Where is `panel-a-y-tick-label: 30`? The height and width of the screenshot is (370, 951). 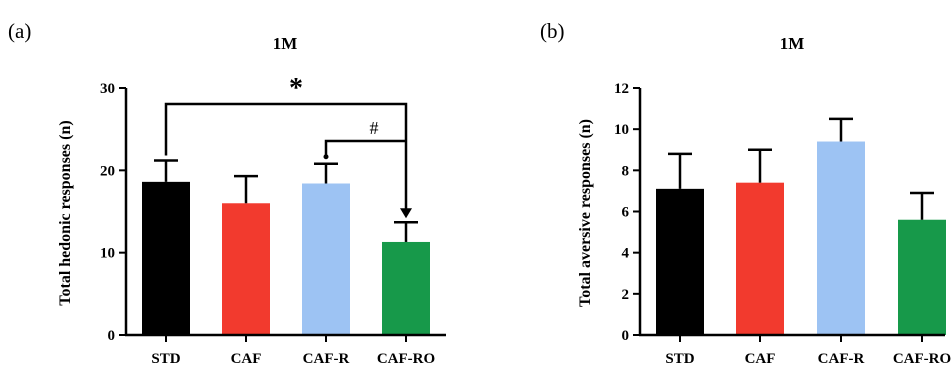
panel-a-y-tick-label: 30 is located at coordinates (107, 89).